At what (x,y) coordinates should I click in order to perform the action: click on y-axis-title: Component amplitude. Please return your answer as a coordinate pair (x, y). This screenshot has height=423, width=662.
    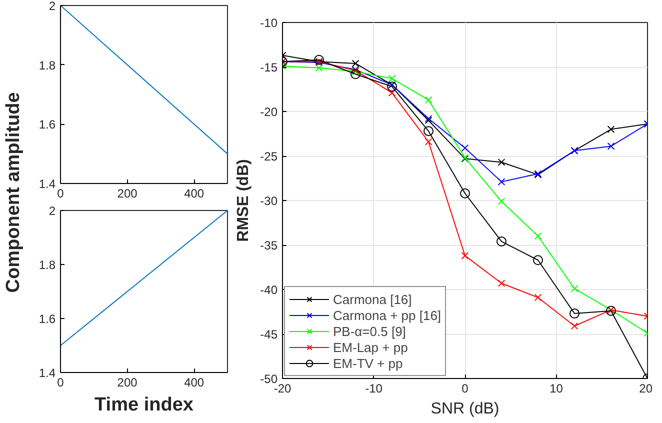
    Looking at the image, I should click on (13, 192).